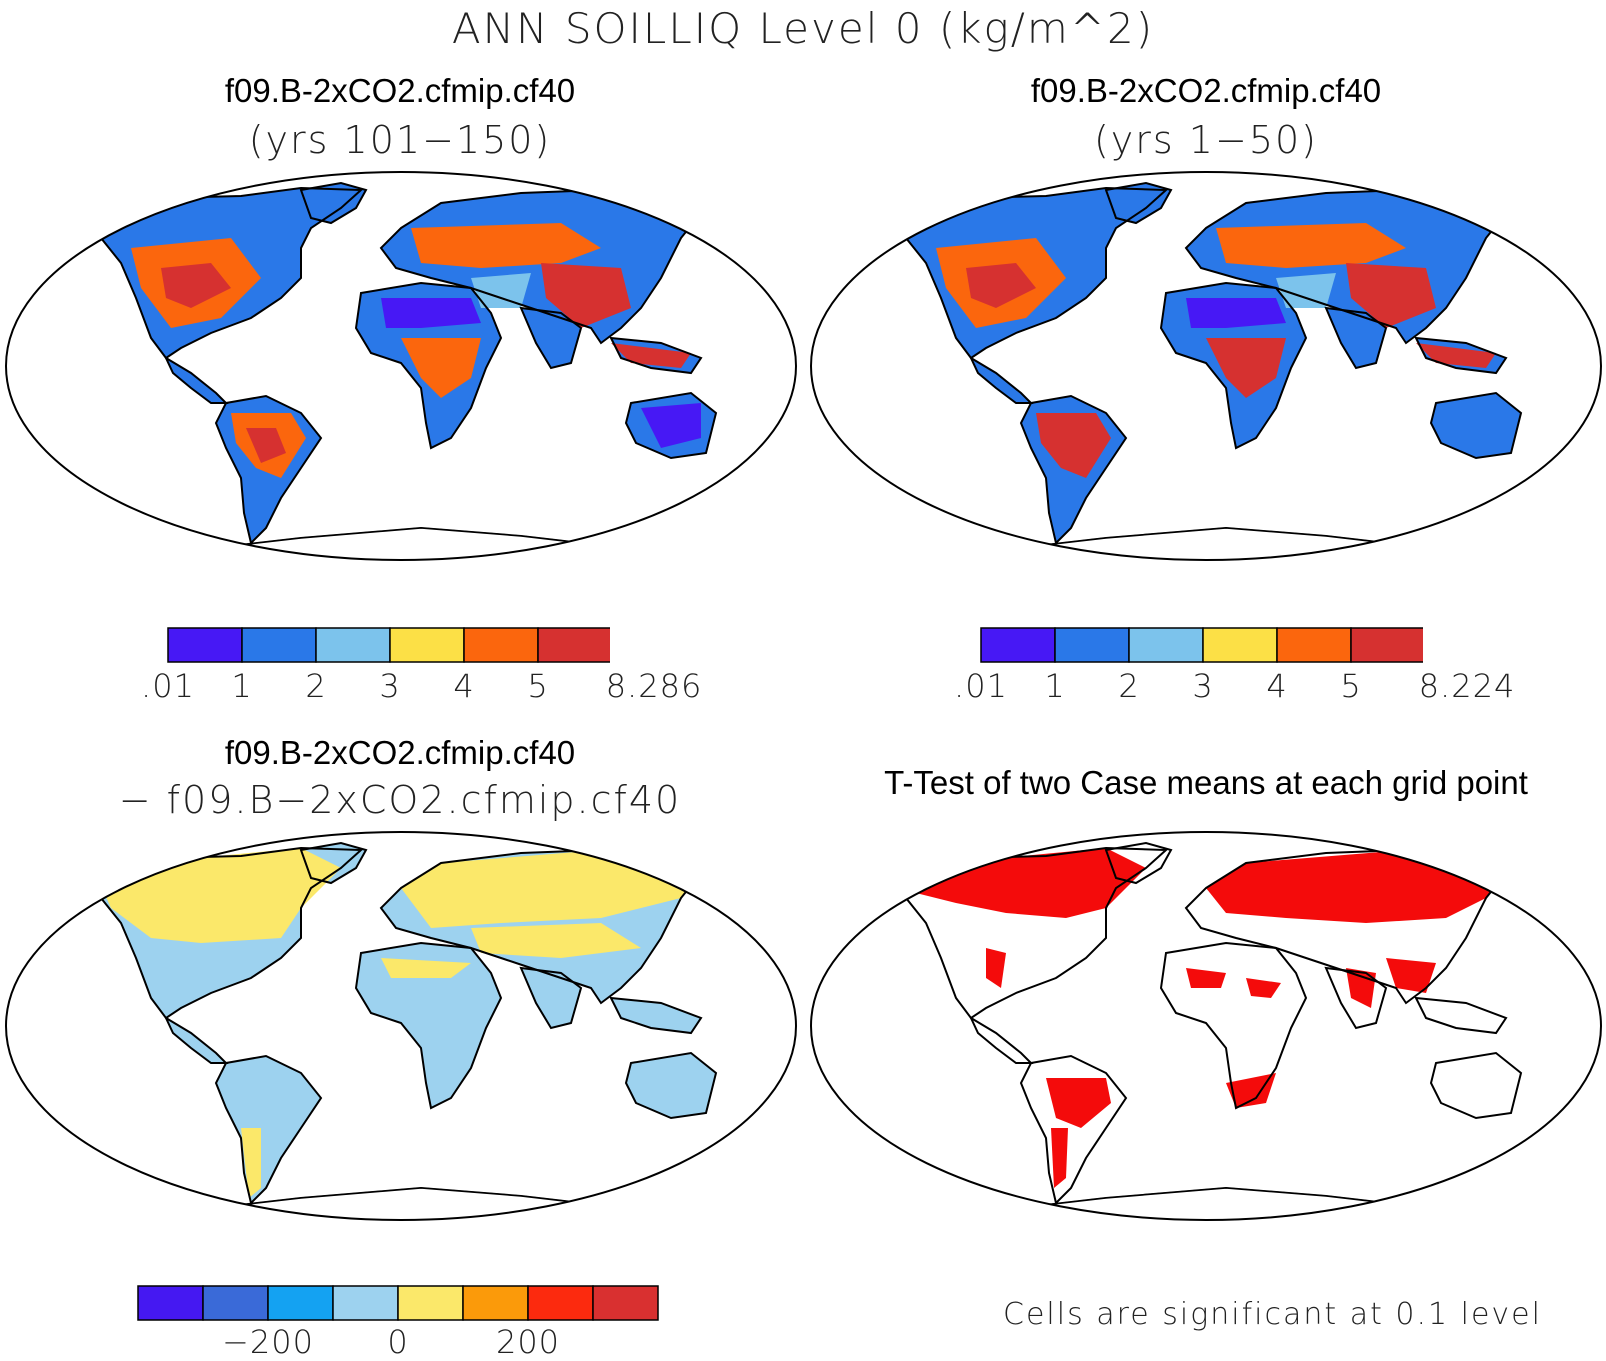 This screenshot has height=1361, width=1606. I want to click on panel-1-title: f09.B-2xCO2.cfmip.cf40, so click(400, 90).